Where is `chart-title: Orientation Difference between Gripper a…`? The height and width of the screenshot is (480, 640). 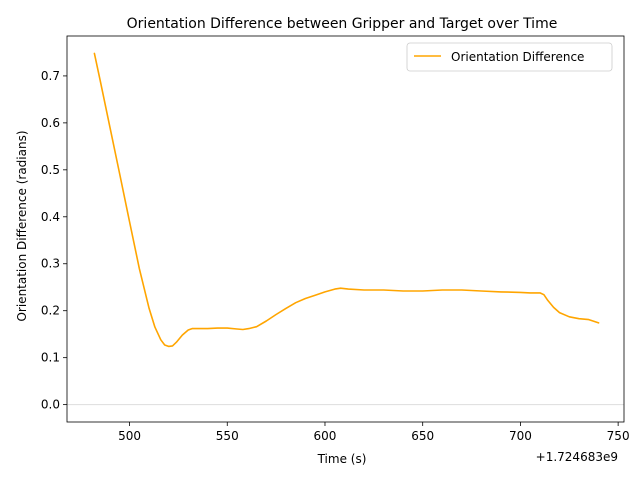 chart-title: Orientation Difference between Gripper a… is located at coordinates (342, 24).